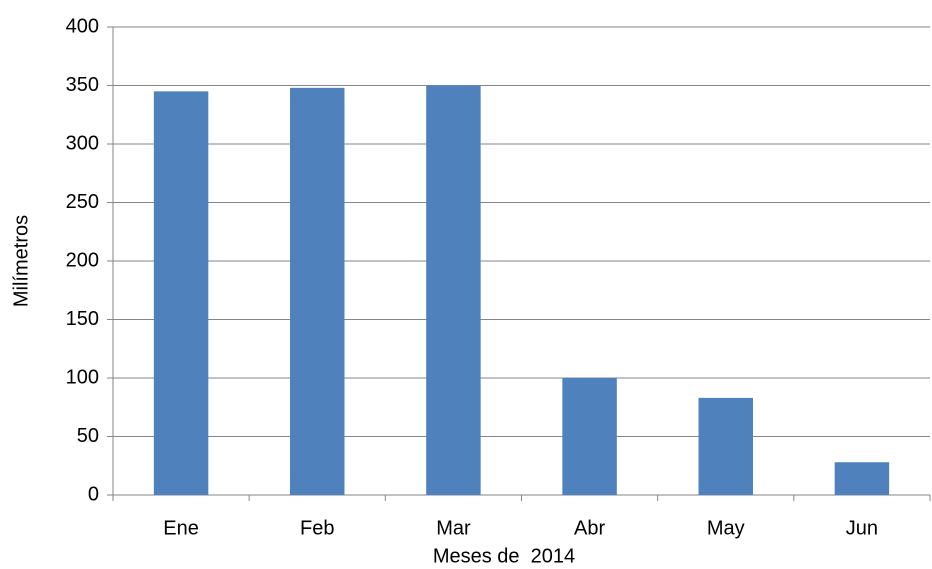  What do you see at coordinates (21, 261) in the screenshot?
I see `y-axis-label: Milímetros` at bounding box center [21, 261].